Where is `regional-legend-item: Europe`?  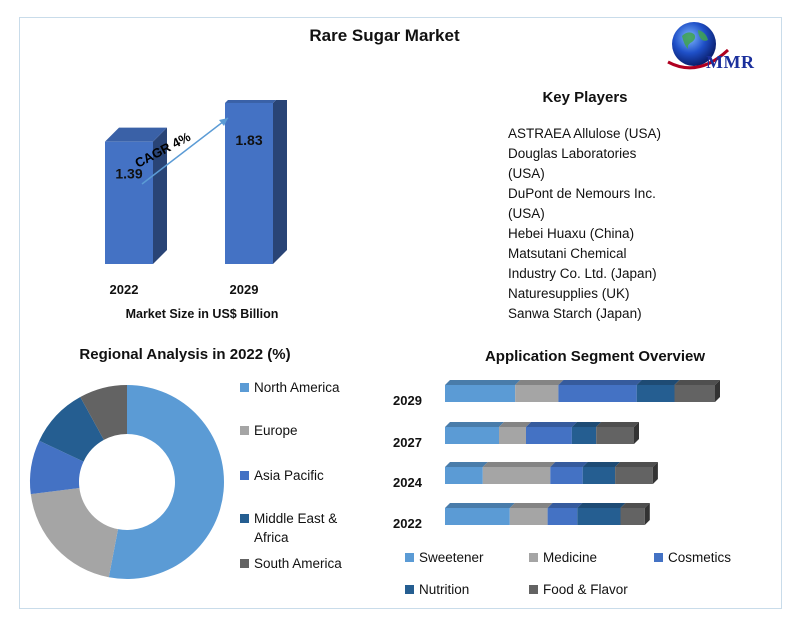 regional-legend-item: Europe is located at coordinates (307, 430).